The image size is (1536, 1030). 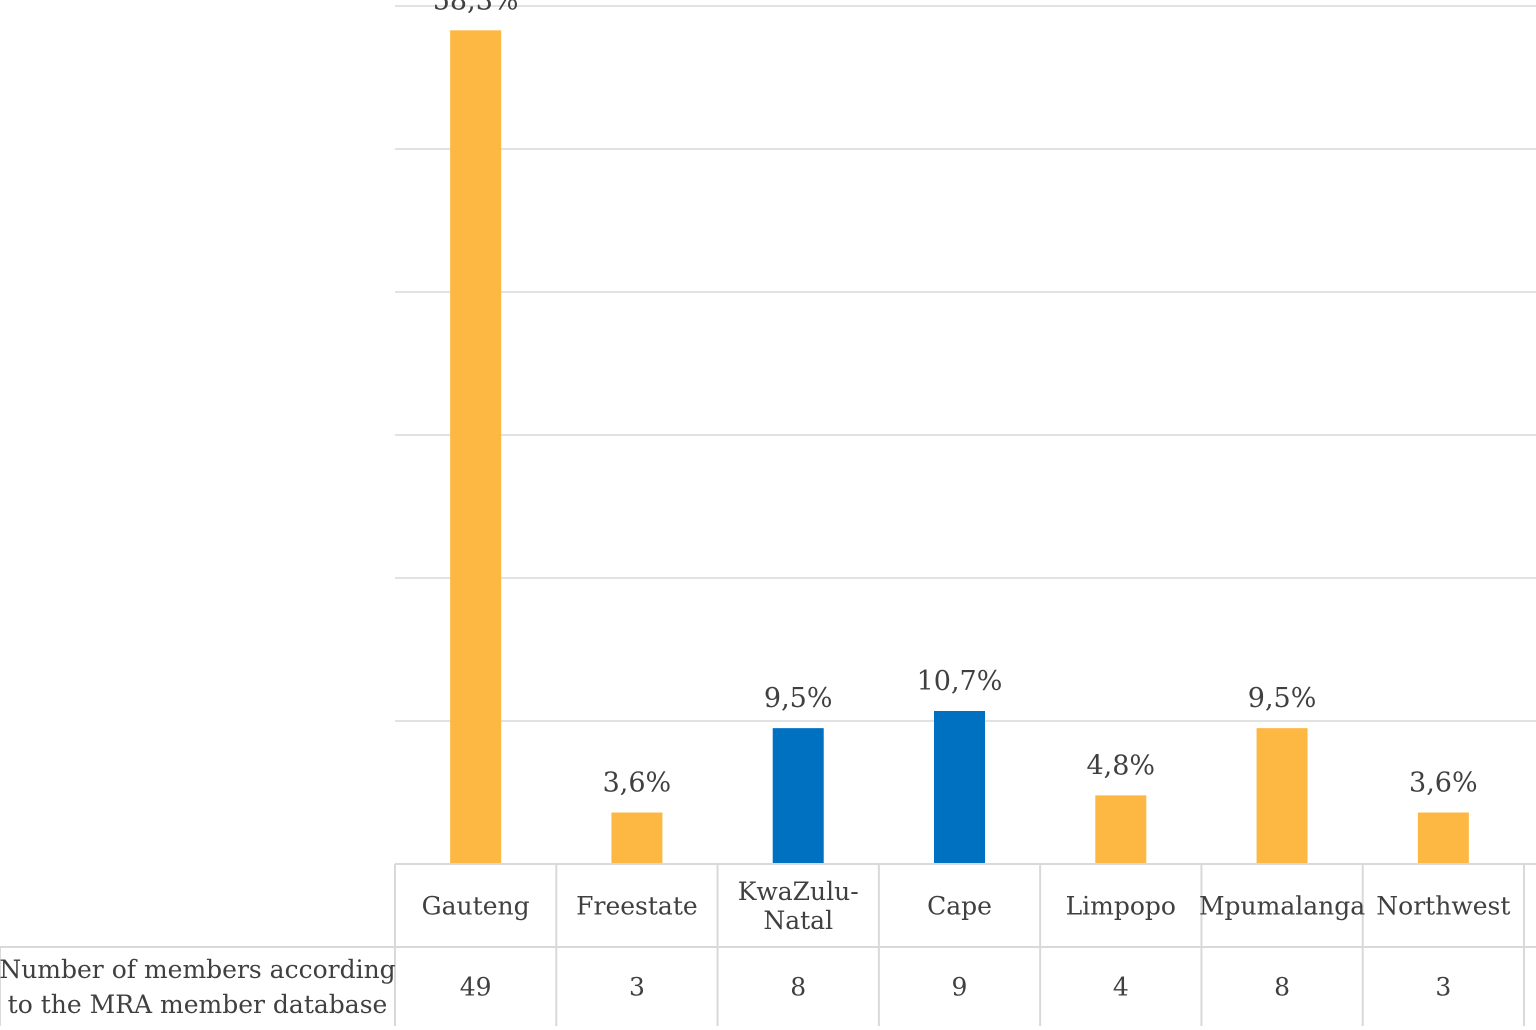 I want to click on table-cell-value-2: 8, so click(x=798, y=987).